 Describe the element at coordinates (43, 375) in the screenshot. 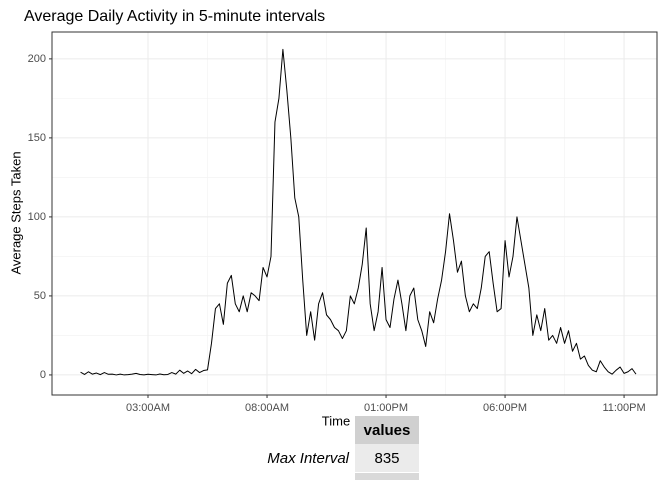

I see `y-tick-label: 0` at that location.